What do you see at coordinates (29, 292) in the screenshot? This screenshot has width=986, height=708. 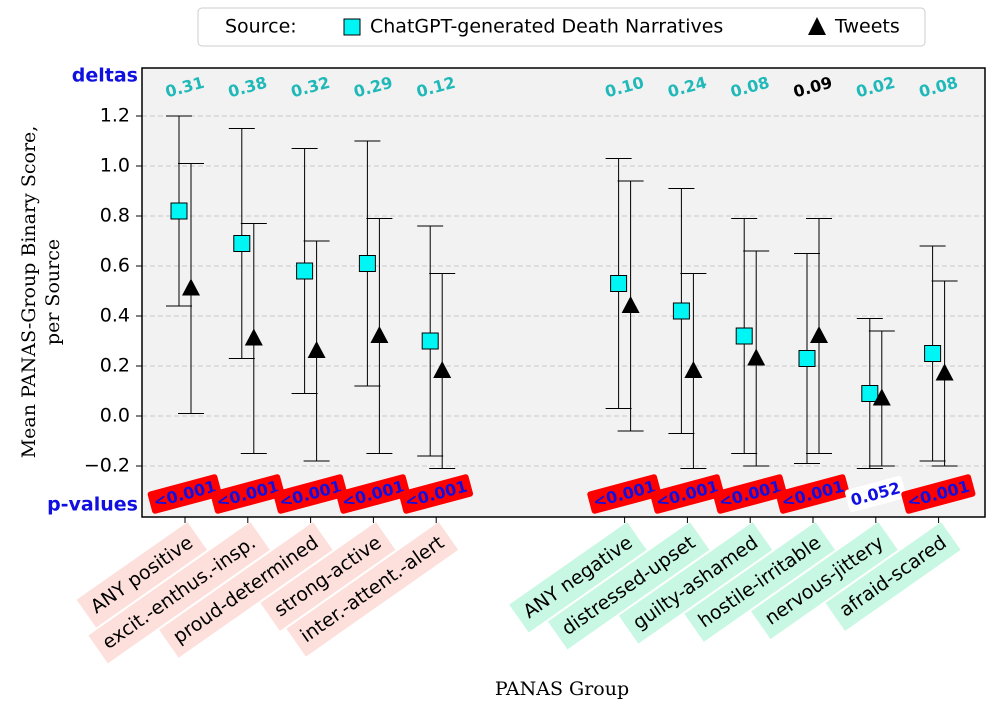 I see `y-axis-label: Mean PANAS-Group Binary Score,` at bounding box center [29, 292].